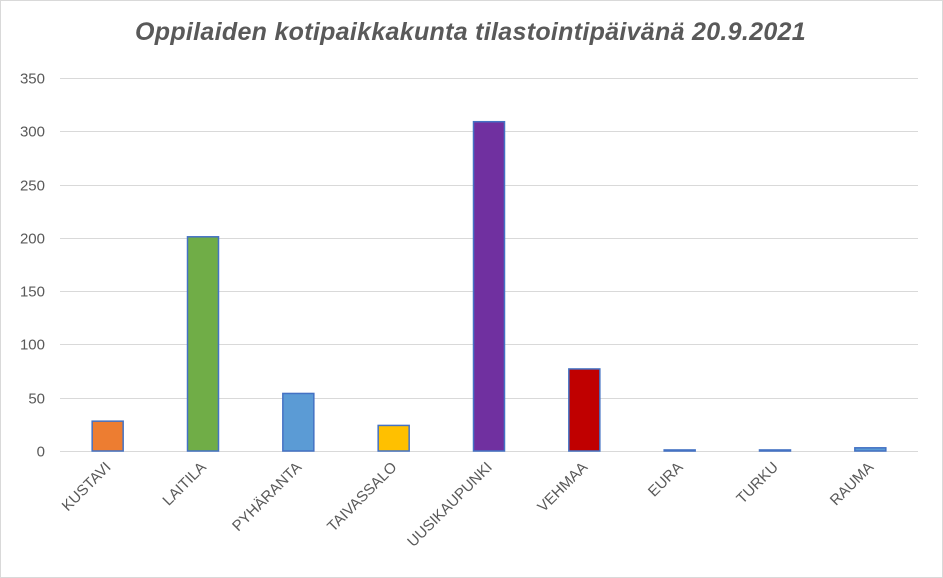  What do you see at coordinates (757, 483) in the screenshot?
I see `x-category-label: TURKU` at bounding box center [757, 483].